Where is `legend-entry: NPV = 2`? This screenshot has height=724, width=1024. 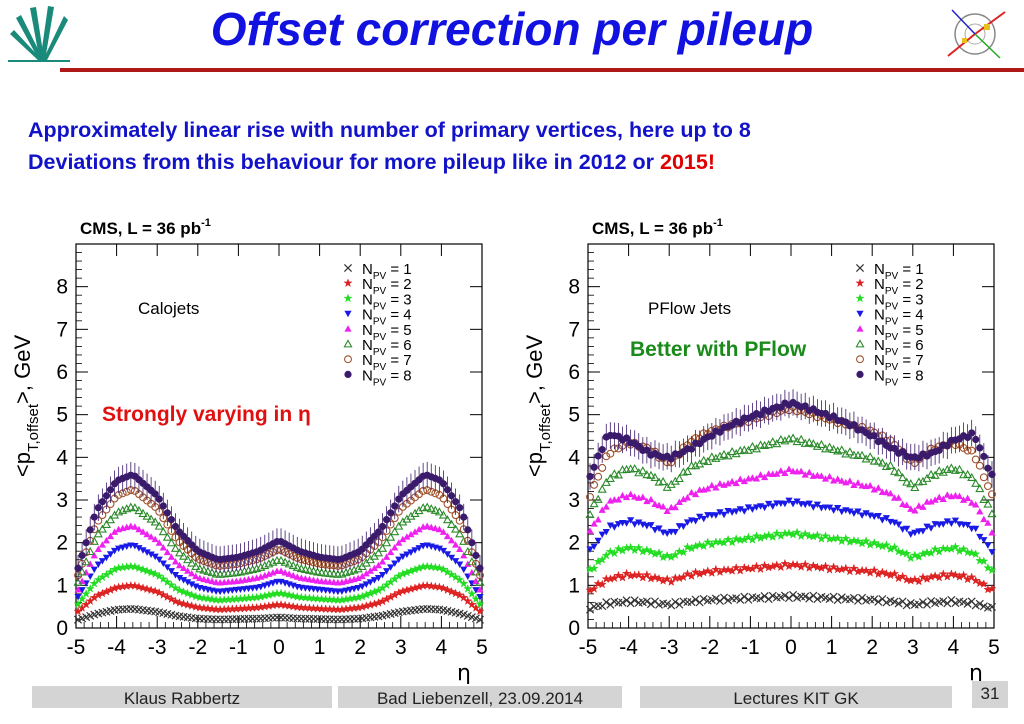 legend-entry: NPV = 2 is located at coordinates (899, 286).